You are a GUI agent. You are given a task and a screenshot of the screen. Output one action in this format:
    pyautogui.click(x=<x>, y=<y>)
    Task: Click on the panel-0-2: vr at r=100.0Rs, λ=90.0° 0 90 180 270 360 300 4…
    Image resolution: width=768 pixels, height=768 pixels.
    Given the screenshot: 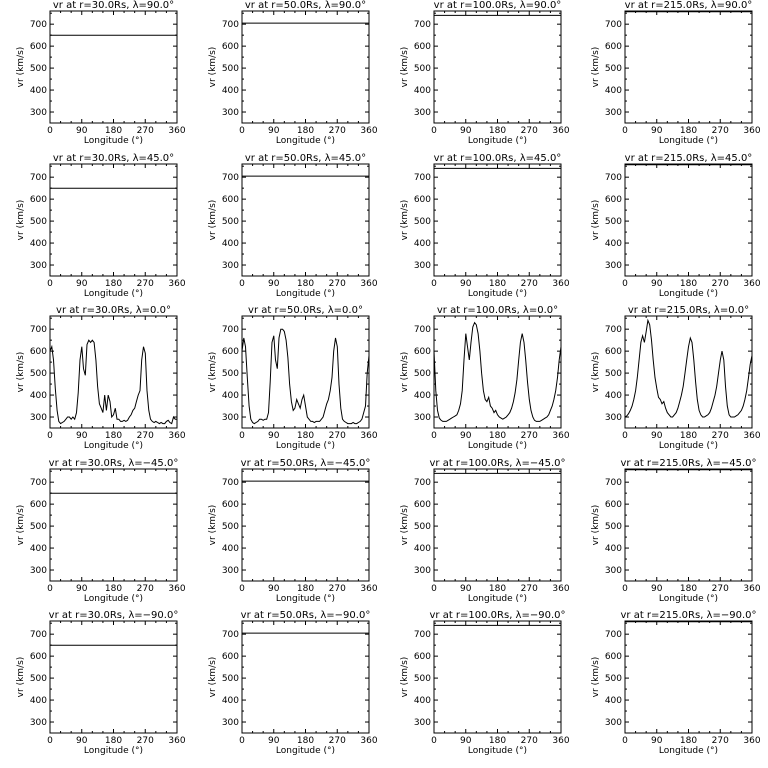 What is the action you would take?
    pyautogui.click(x=485, y=73)
    